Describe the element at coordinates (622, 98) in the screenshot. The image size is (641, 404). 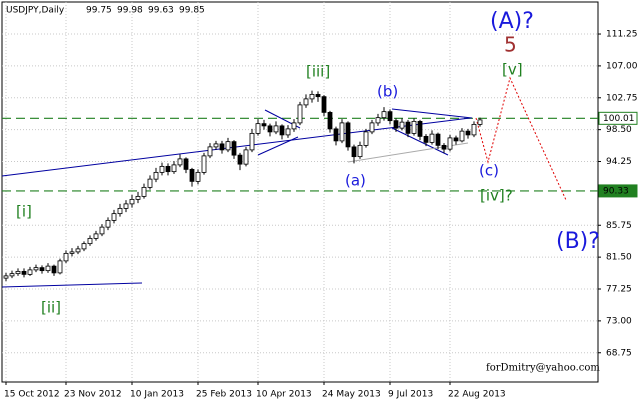
I see `y-tick-label: 102.75` at that location.